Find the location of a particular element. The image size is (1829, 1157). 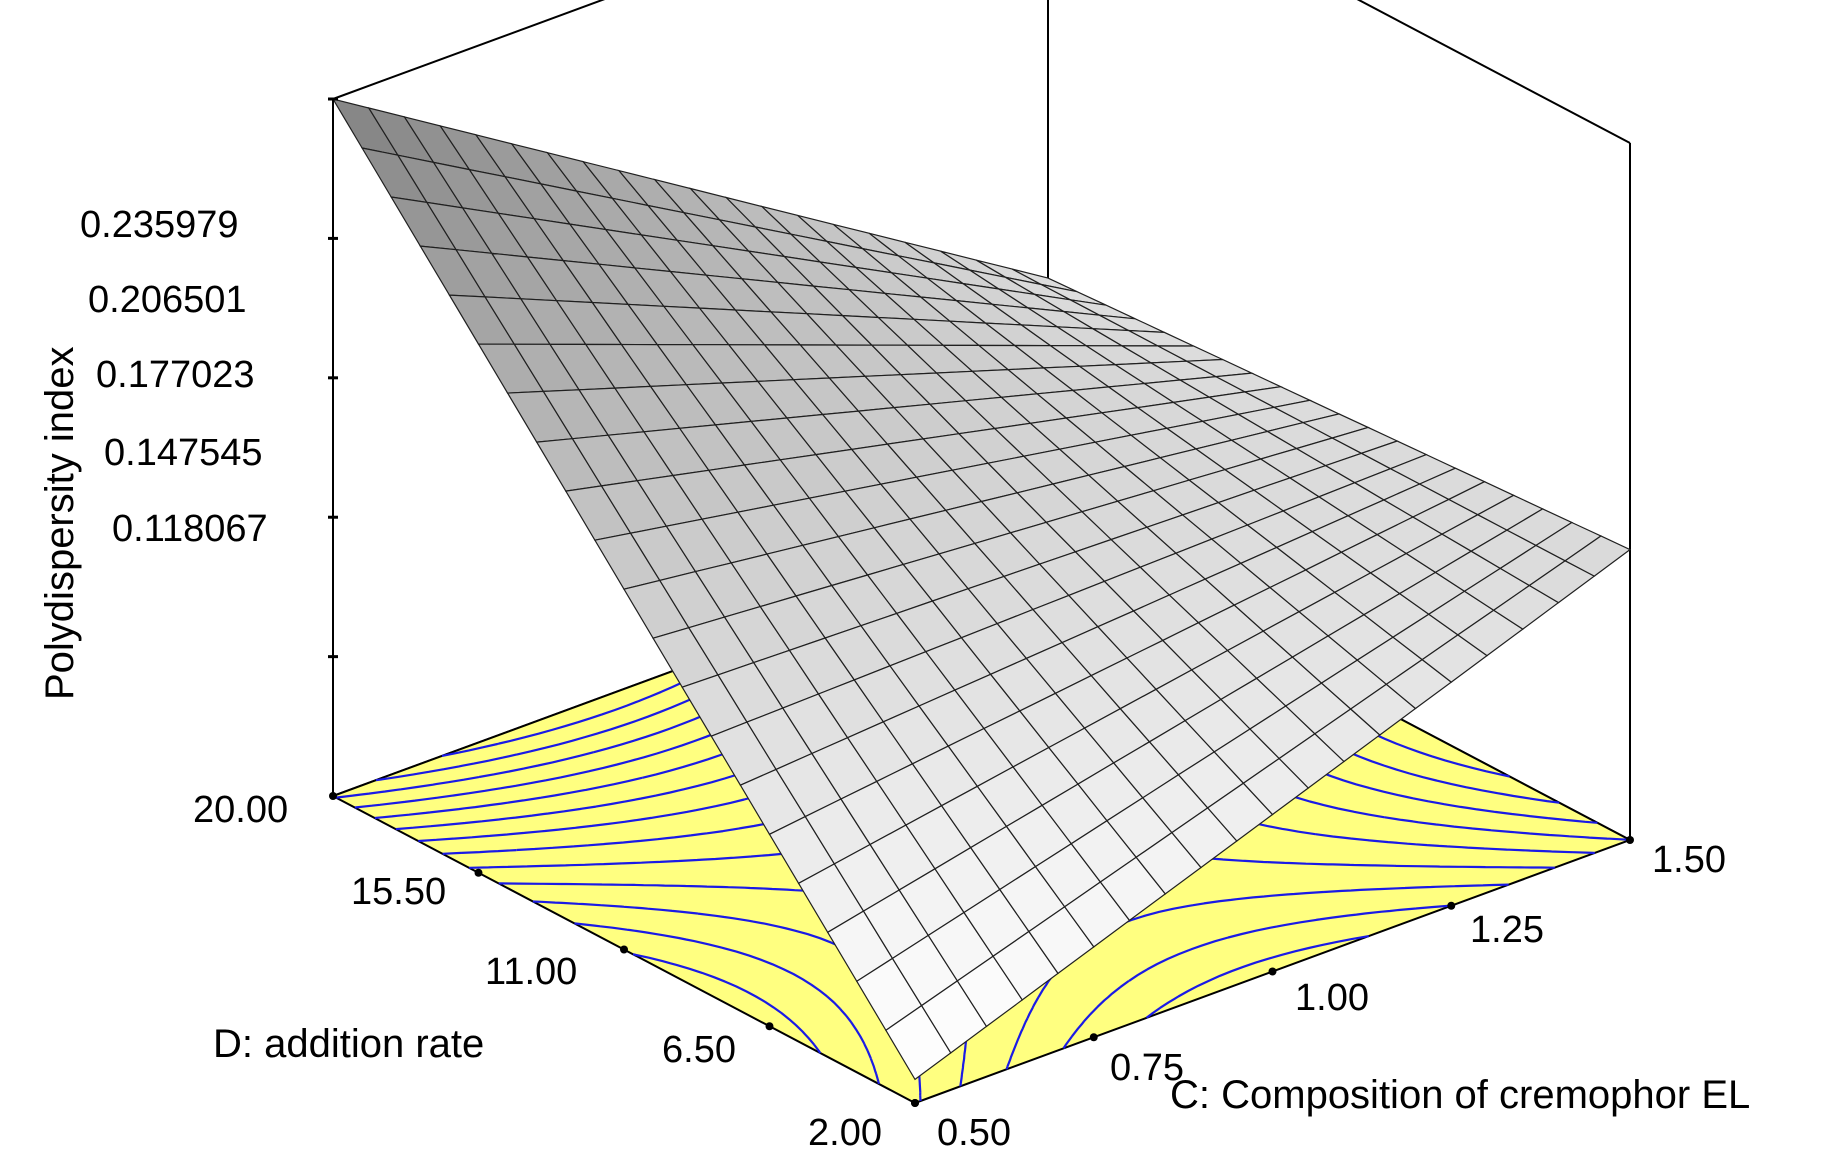

y-tick-label: 15.50 is located at coordinates (398, 892).